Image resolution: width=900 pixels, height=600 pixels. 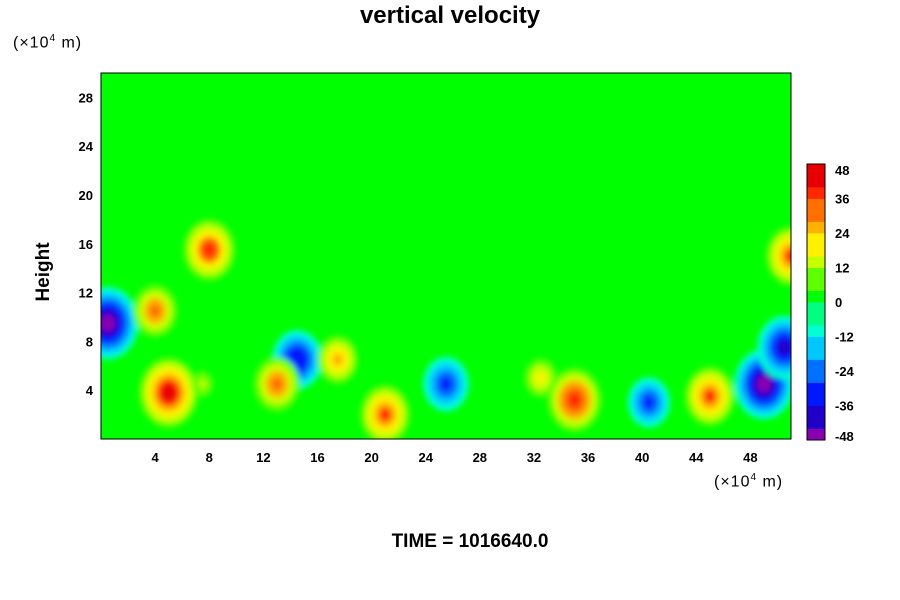 What do you see at coordinates (209, 457) in the screenshot?
I see `x-tick-label: 8` at bounding box center [209, 457].